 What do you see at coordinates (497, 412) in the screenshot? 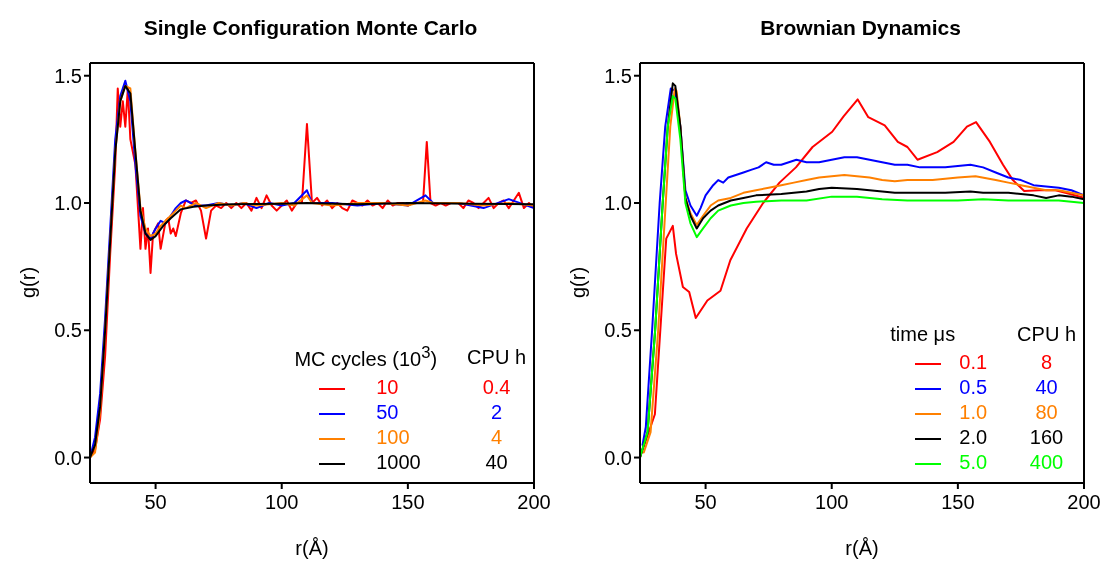
I see `annotation: 2` at bounding box center [497, 412].